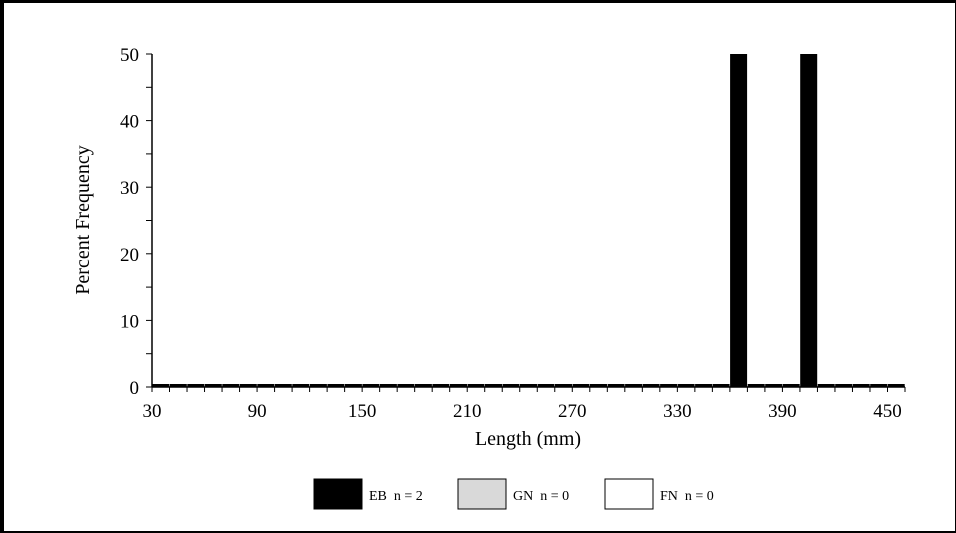  Describe the element at coordinates (782, 411) in the screenshot. I see `x-tick-label: 390` at that location.